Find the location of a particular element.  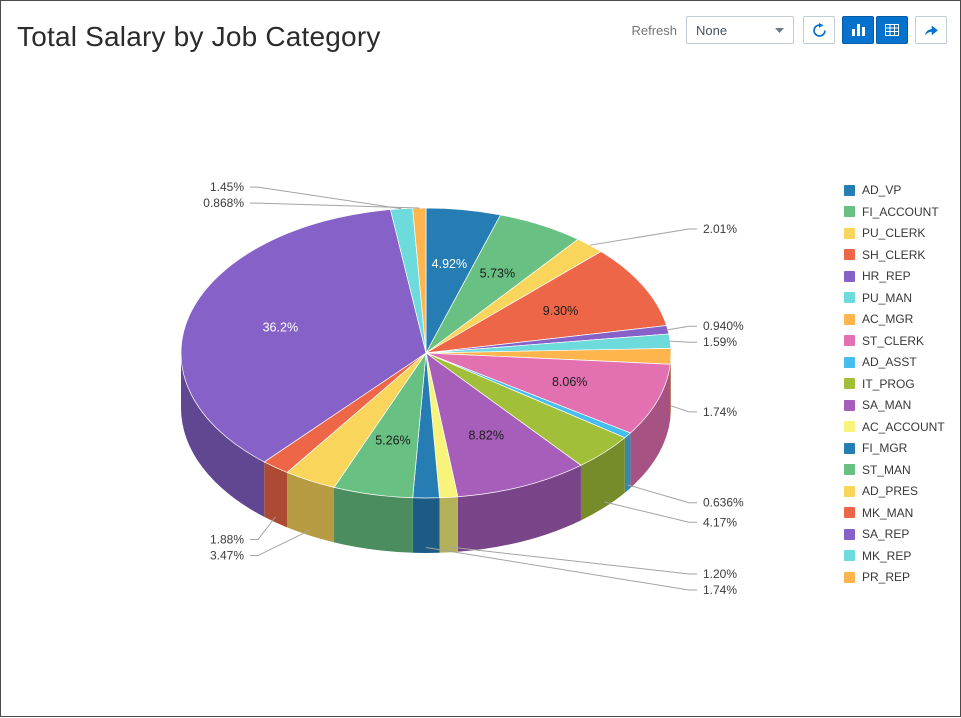

legend-item-AC_MGR: AC_MGR is located at coordinates (894, 319).